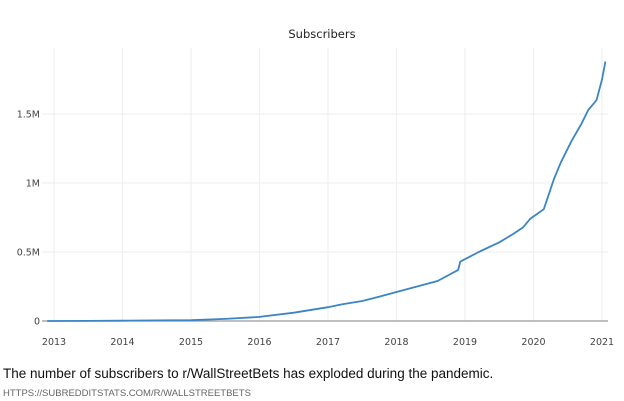 Image resolution: width=624 pixels, height=401 pixels. I want to click on chart-title: Subscribers, so click(321, 34).